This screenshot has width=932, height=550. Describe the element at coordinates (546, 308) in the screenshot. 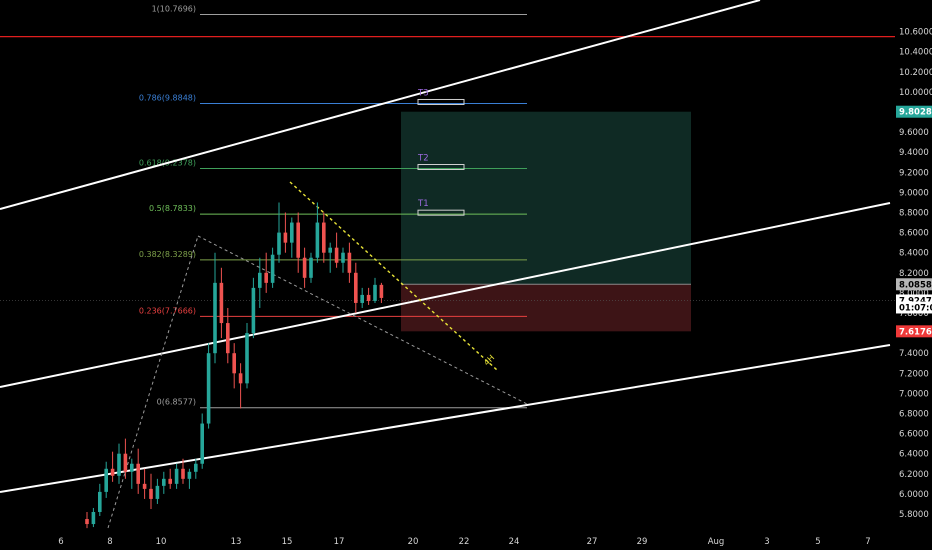

I see `stop-loss-zone` at that location.